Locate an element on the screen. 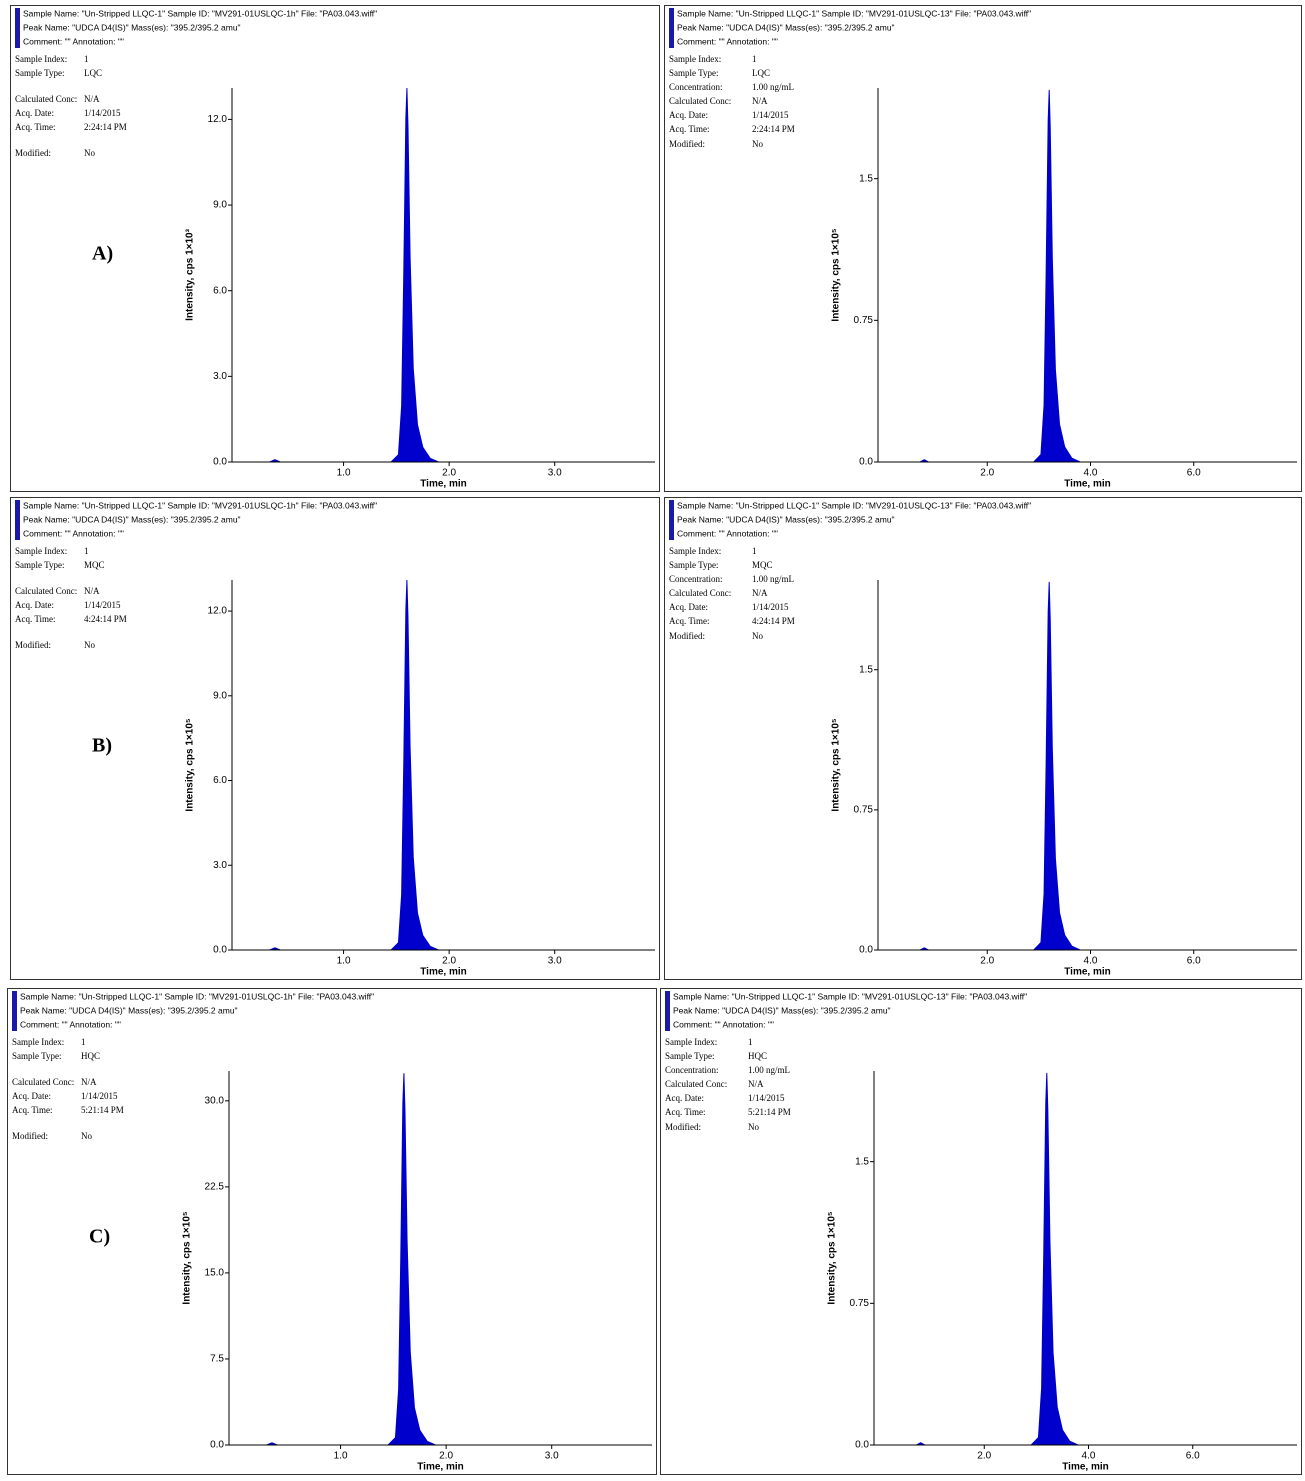  y-tick-label: 12.0 is located at coordinates (218, 611).